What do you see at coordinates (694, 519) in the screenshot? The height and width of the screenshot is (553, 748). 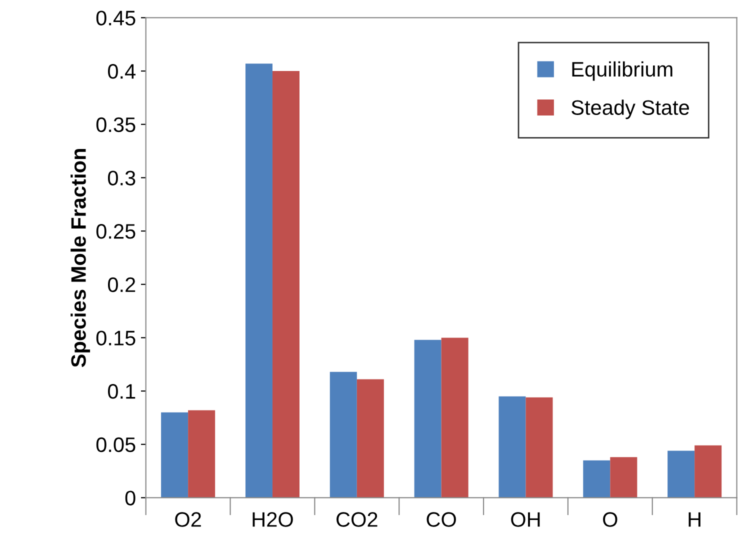 I see `x-tick-label: H` at bounding box center [694, 519].